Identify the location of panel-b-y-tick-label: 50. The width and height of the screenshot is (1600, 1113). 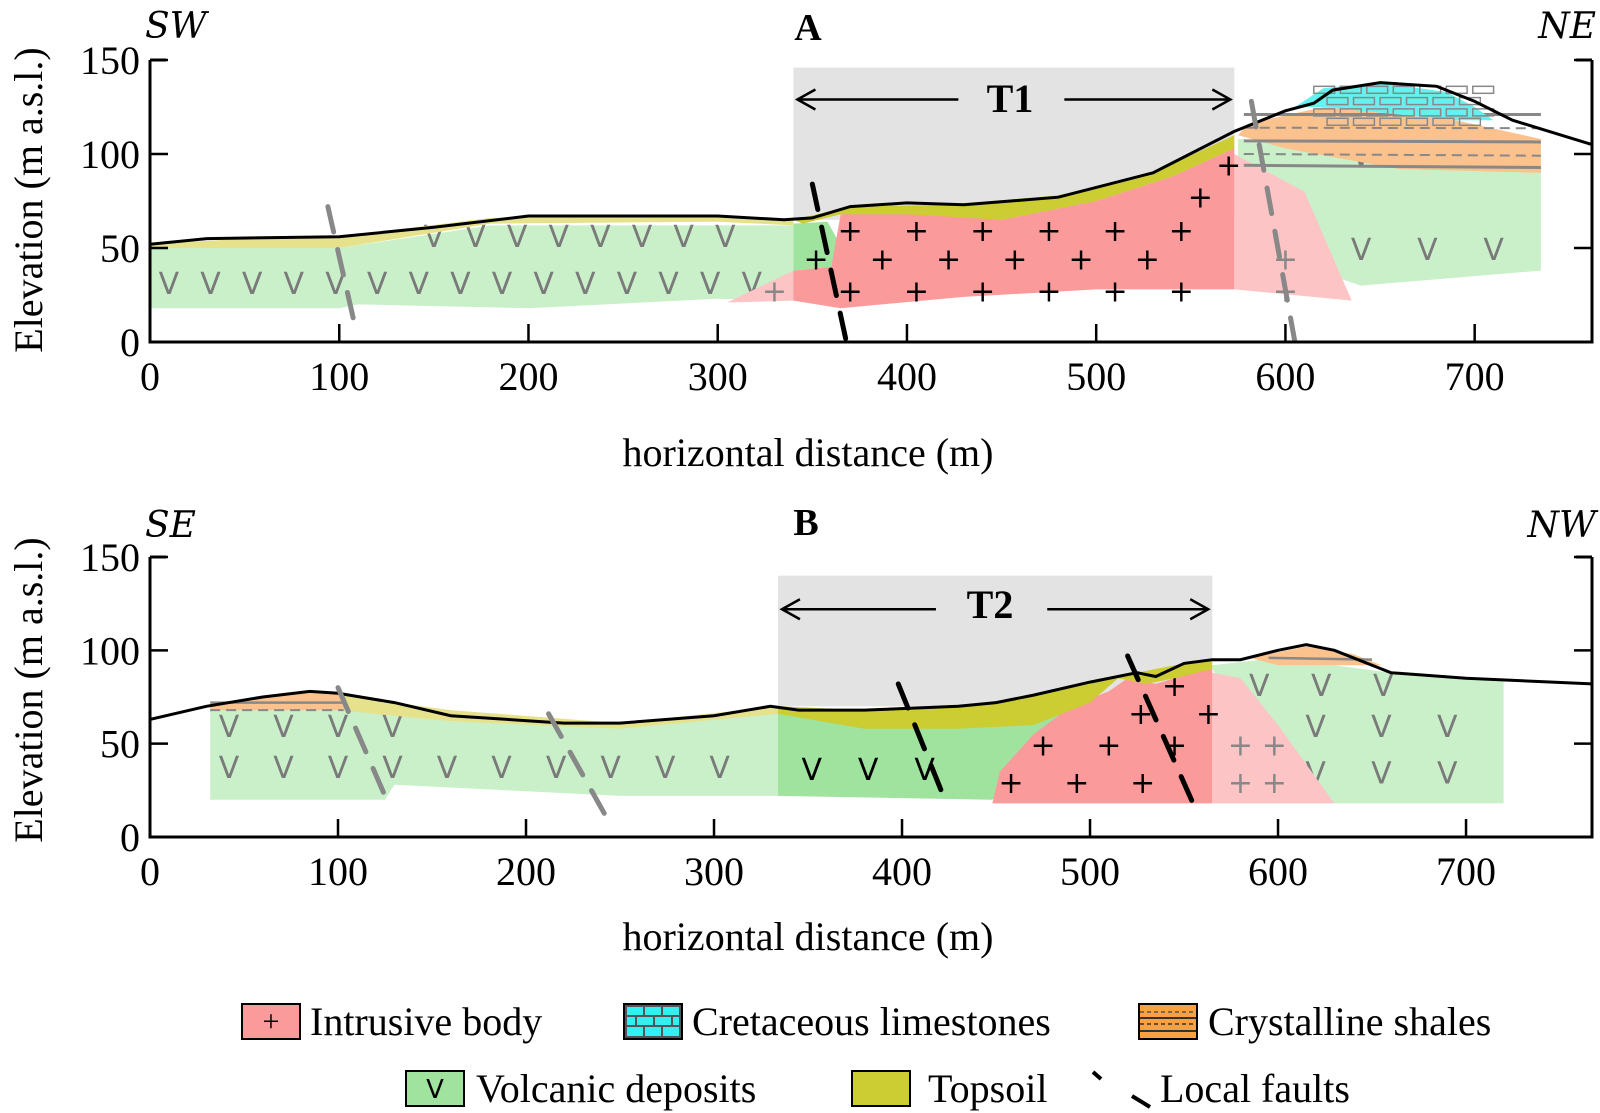
(120, 744).